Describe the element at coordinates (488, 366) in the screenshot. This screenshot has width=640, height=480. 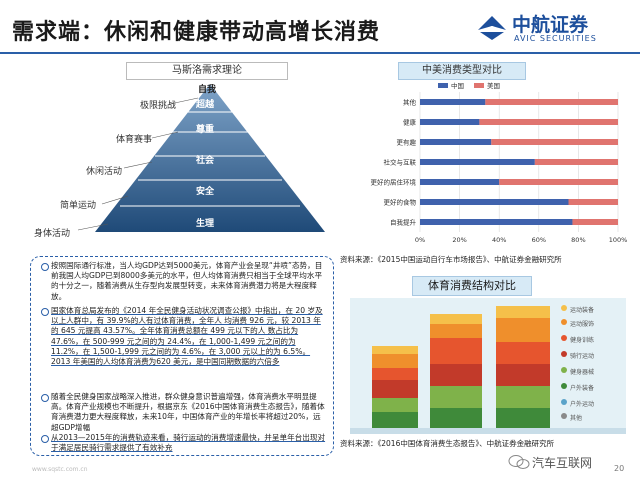
I see `sports-structure-chart` at that location.